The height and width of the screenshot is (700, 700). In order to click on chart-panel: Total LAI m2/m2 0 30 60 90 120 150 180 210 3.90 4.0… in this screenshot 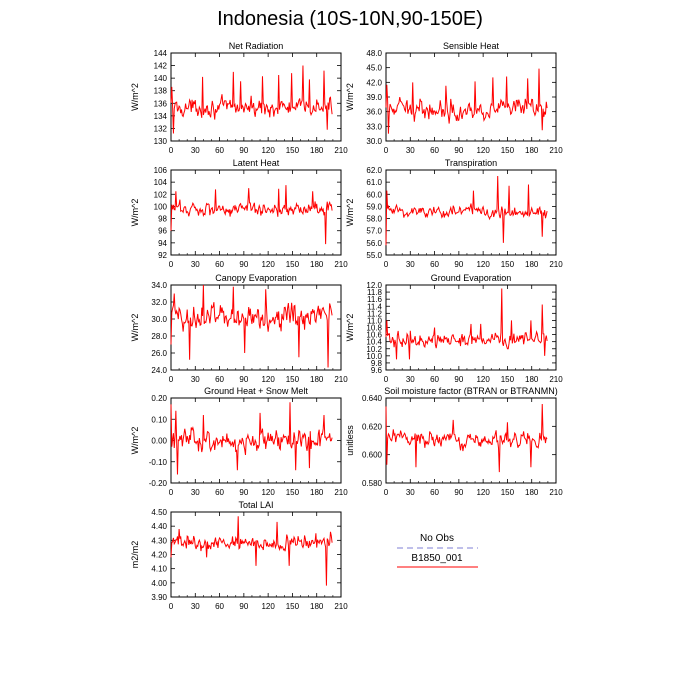, I will do `click(239, 555)`.